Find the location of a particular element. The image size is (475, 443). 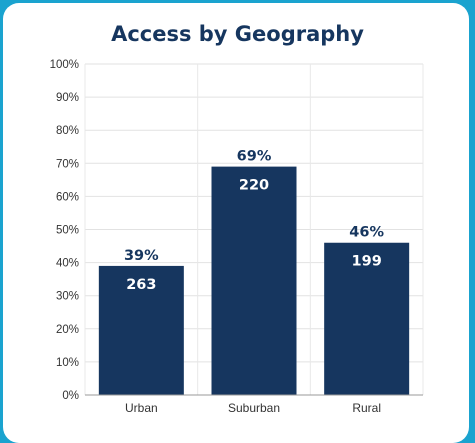

value-label: 46% is located at coordinates (366, 233).